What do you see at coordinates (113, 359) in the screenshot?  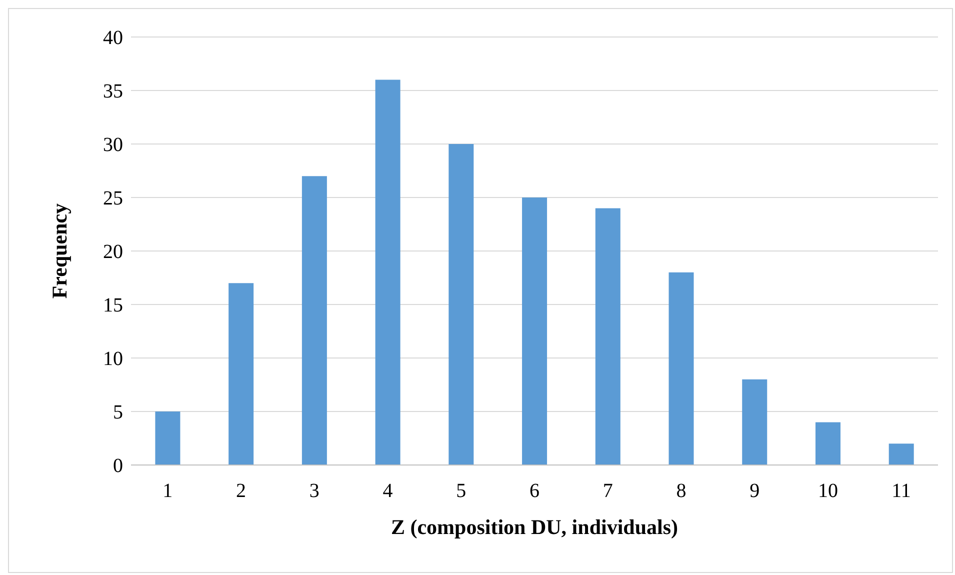 I see `y-tick-label: 10` at bounding box center [113, 359].